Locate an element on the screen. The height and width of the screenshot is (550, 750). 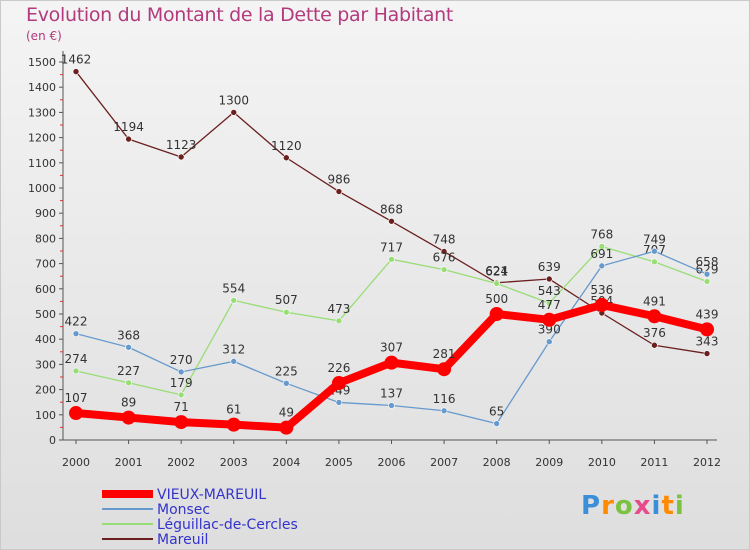
data-label-mareuil: 624 is located at coordinates (496, 271).